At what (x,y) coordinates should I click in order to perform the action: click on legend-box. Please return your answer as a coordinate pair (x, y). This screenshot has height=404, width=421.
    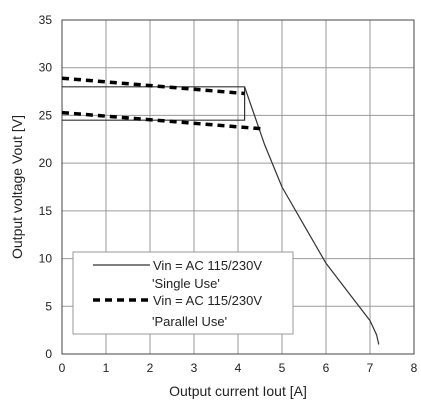
    Looking at the image, I should click on (183, 293).